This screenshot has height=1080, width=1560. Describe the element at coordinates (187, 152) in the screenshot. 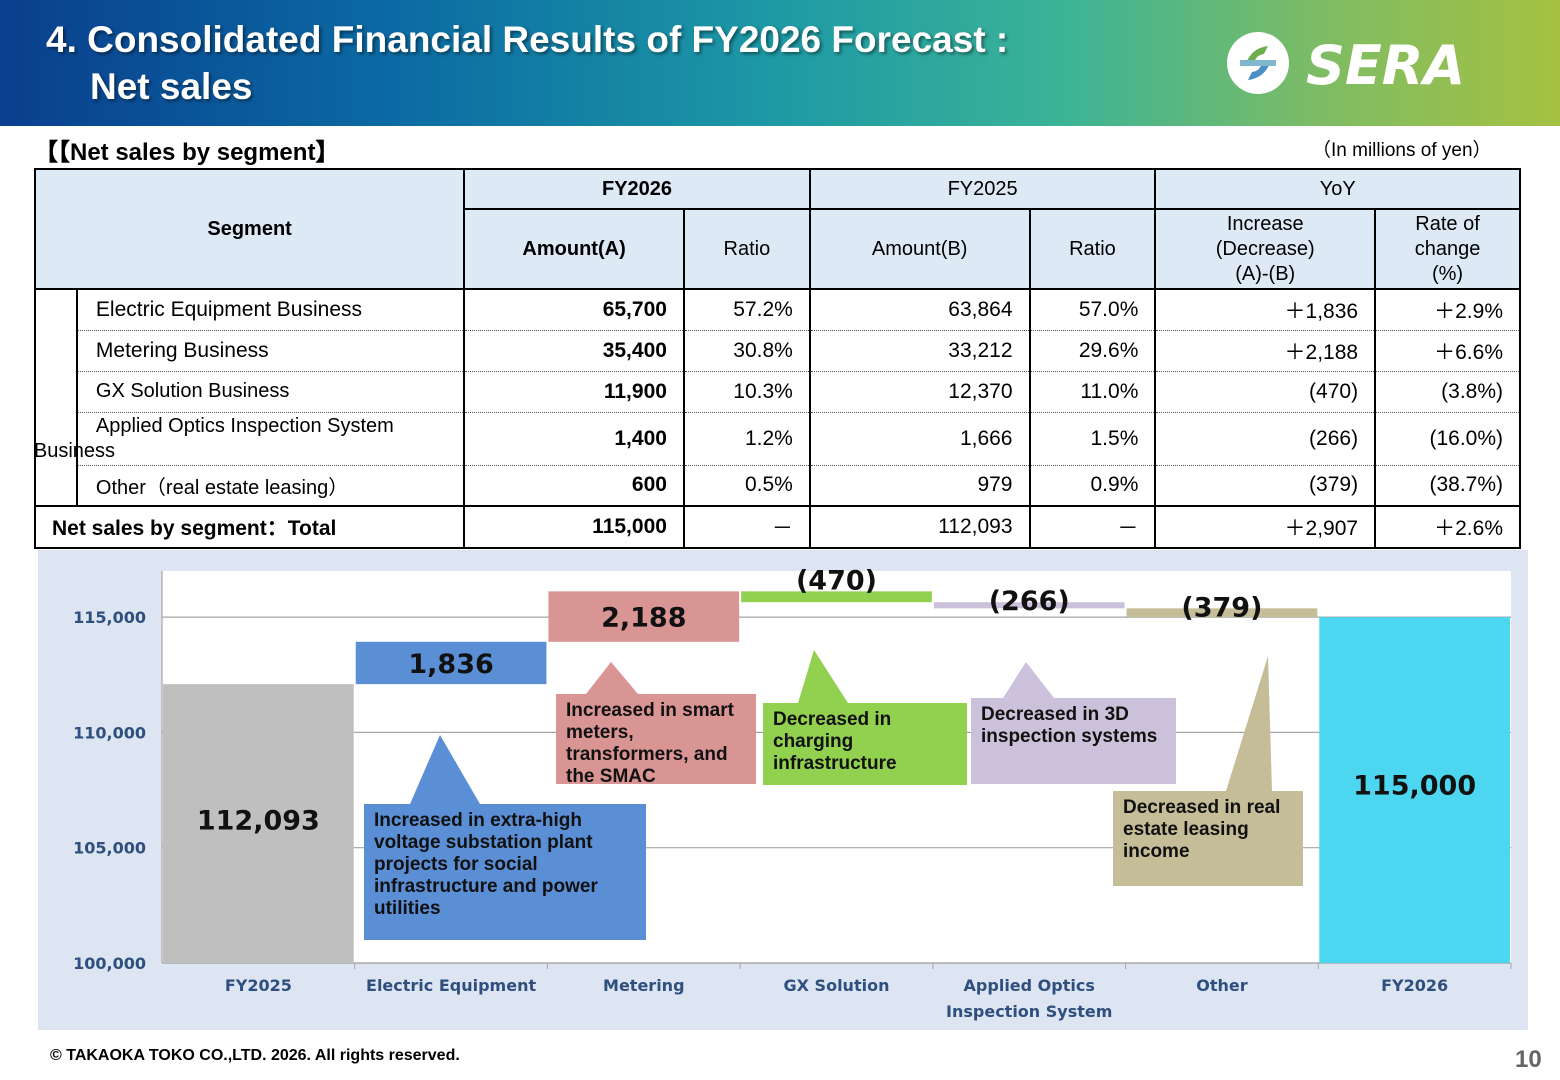

I see `section-label: 【【Net sales by segment】` at that location.